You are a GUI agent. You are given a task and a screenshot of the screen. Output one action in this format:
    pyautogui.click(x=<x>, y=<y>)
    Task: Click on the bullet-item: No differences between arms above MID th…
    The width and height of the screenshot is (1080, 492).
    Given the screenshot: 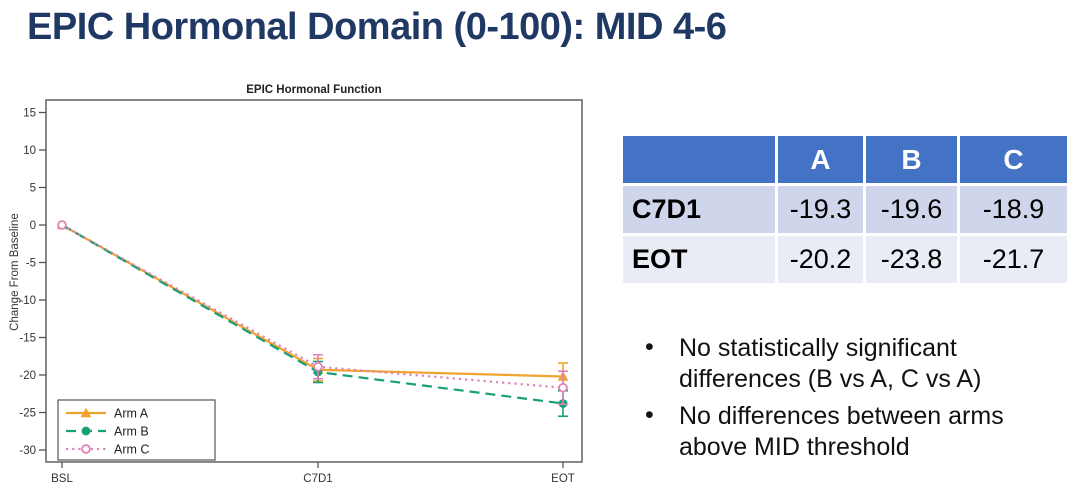 What is the action you would take?
    pyautogui.click(x=856, y=431)
    